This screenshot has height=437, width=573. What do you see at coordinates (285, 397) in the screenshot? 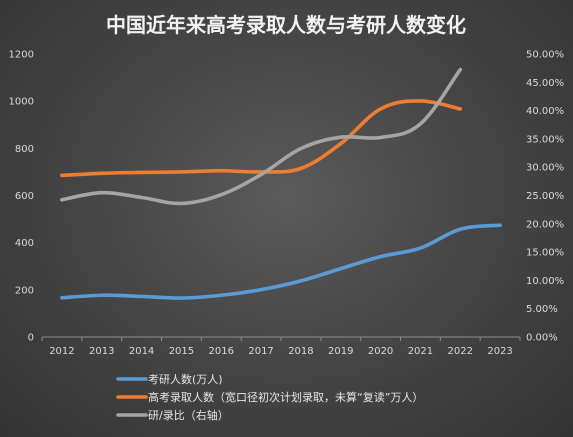
I see `legend-label: 高考录取人数（宽口径初次计划录取，未算“复读”万人）` at bounding box center [285, 397].